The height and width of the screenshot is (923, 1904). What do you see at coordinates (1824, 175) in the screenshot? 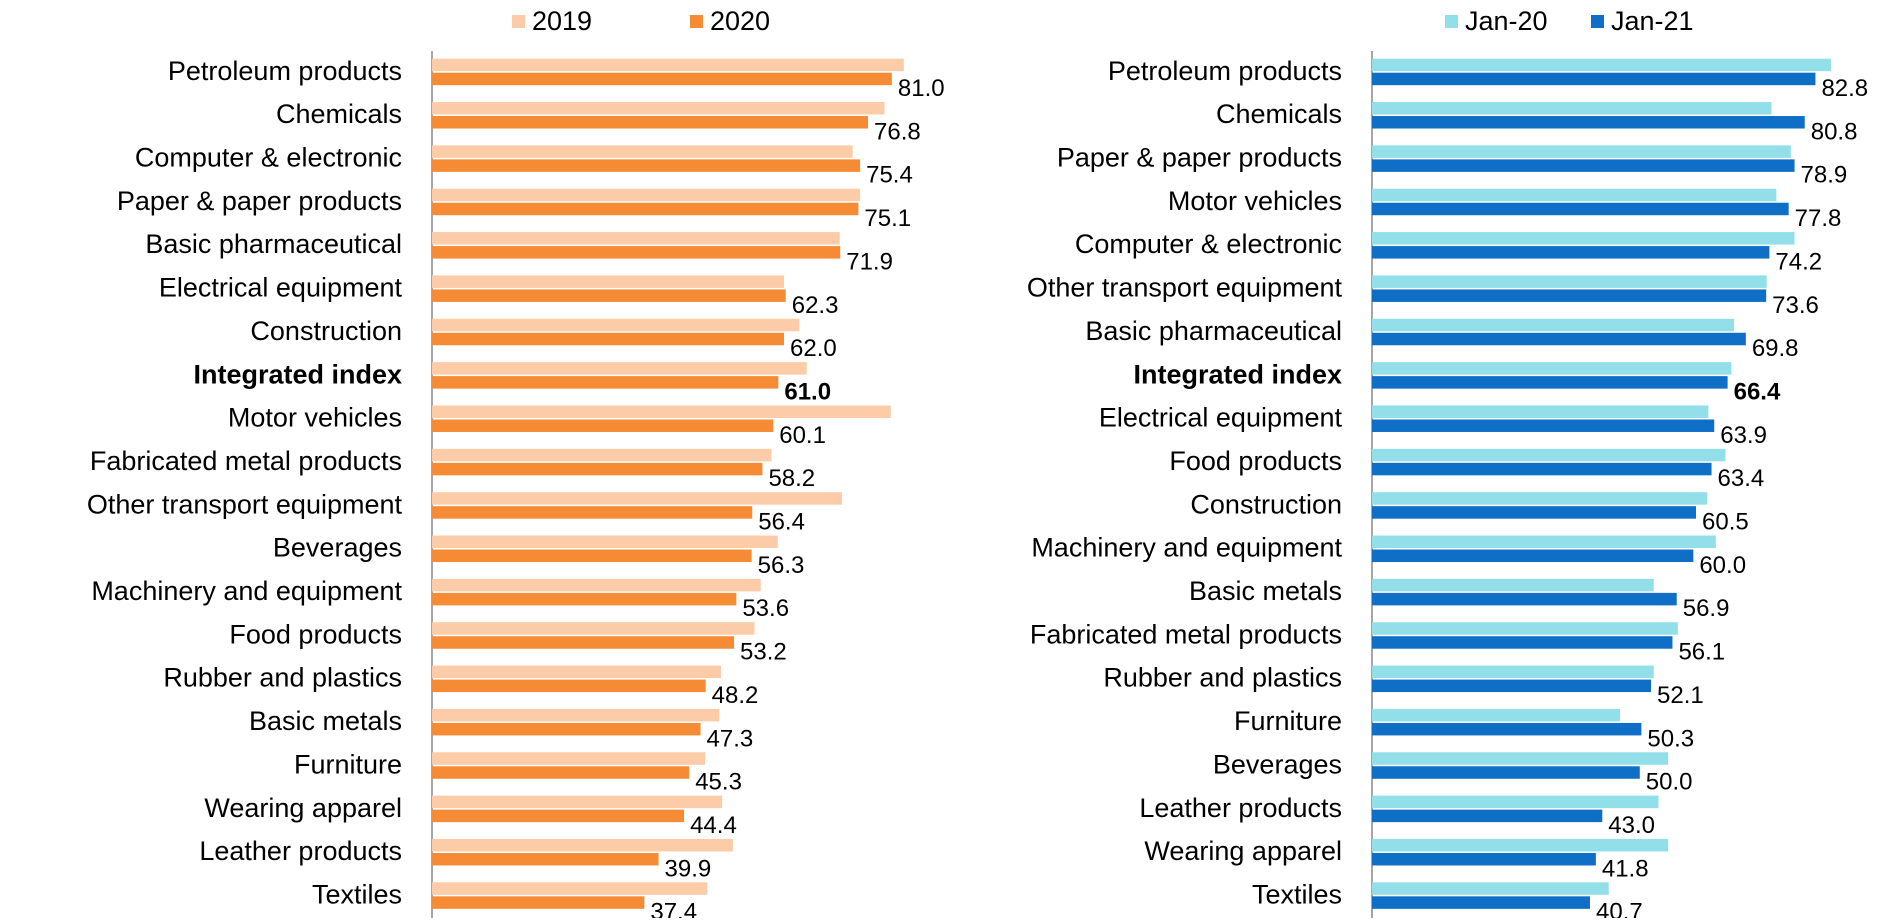
I see `value-label: 78.9` at bounding box center [1824, 175].